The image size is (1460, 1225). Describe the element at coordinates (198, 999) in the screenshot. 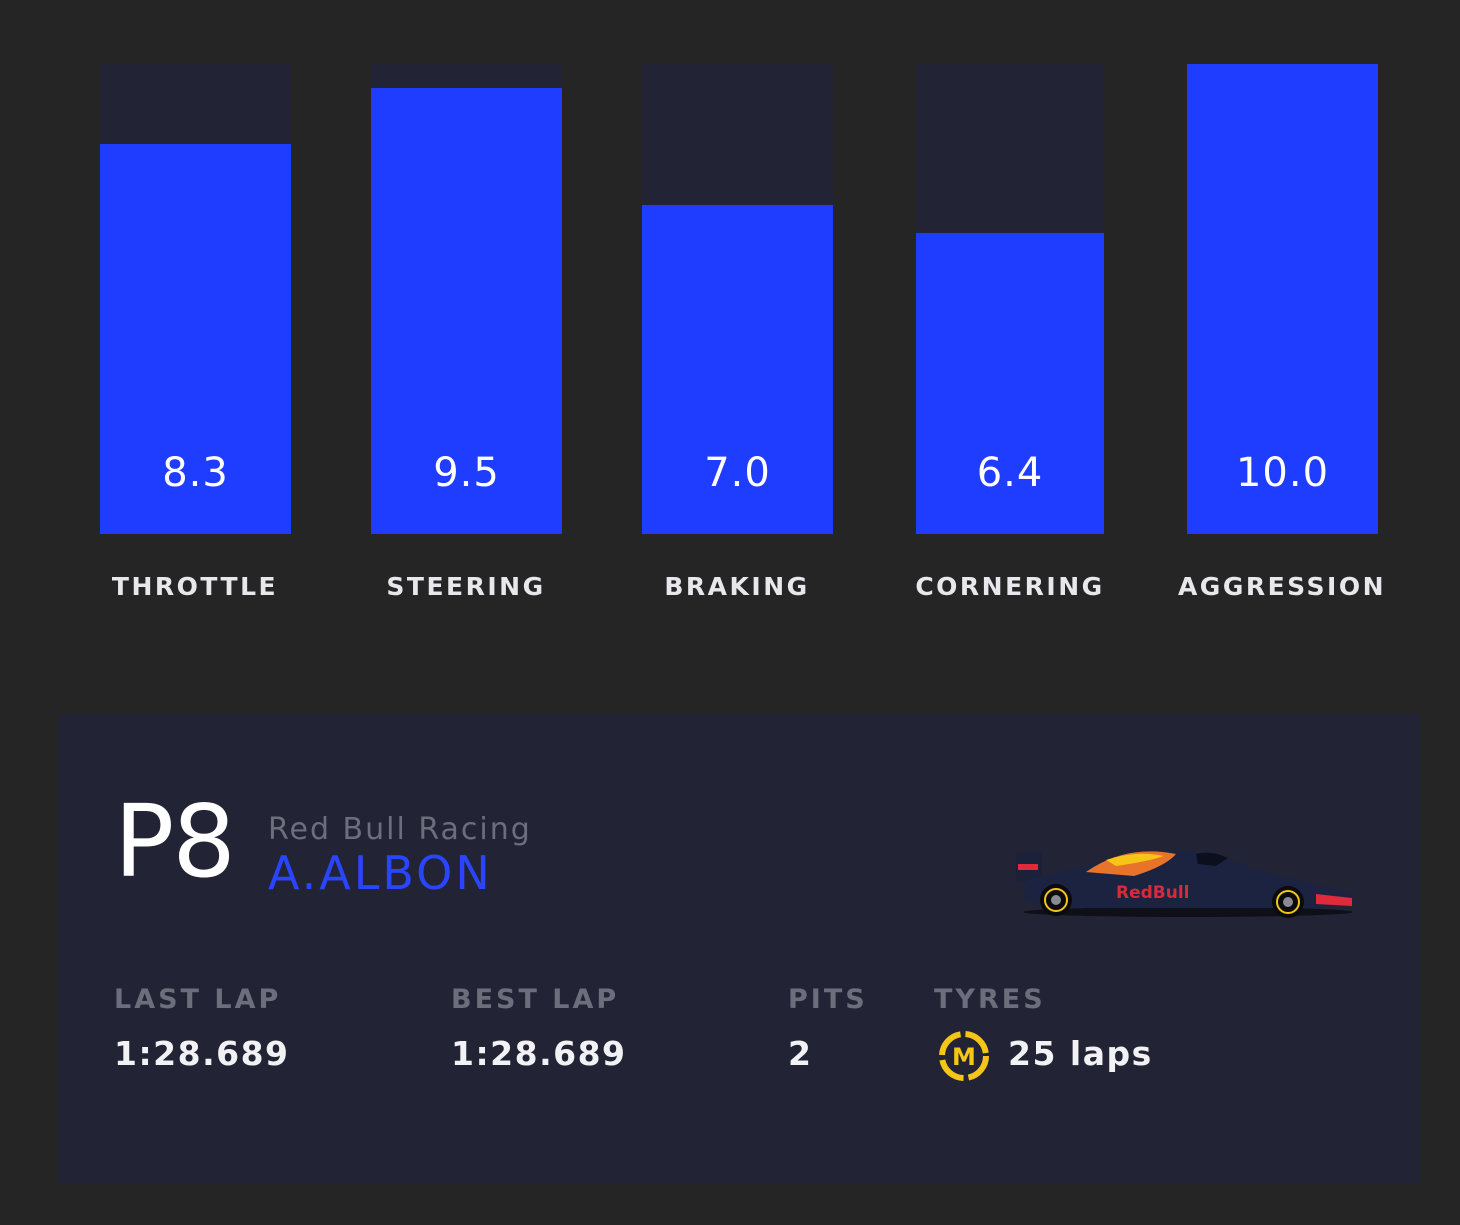

I see `last-lap-label: LAST LAP` at that location.